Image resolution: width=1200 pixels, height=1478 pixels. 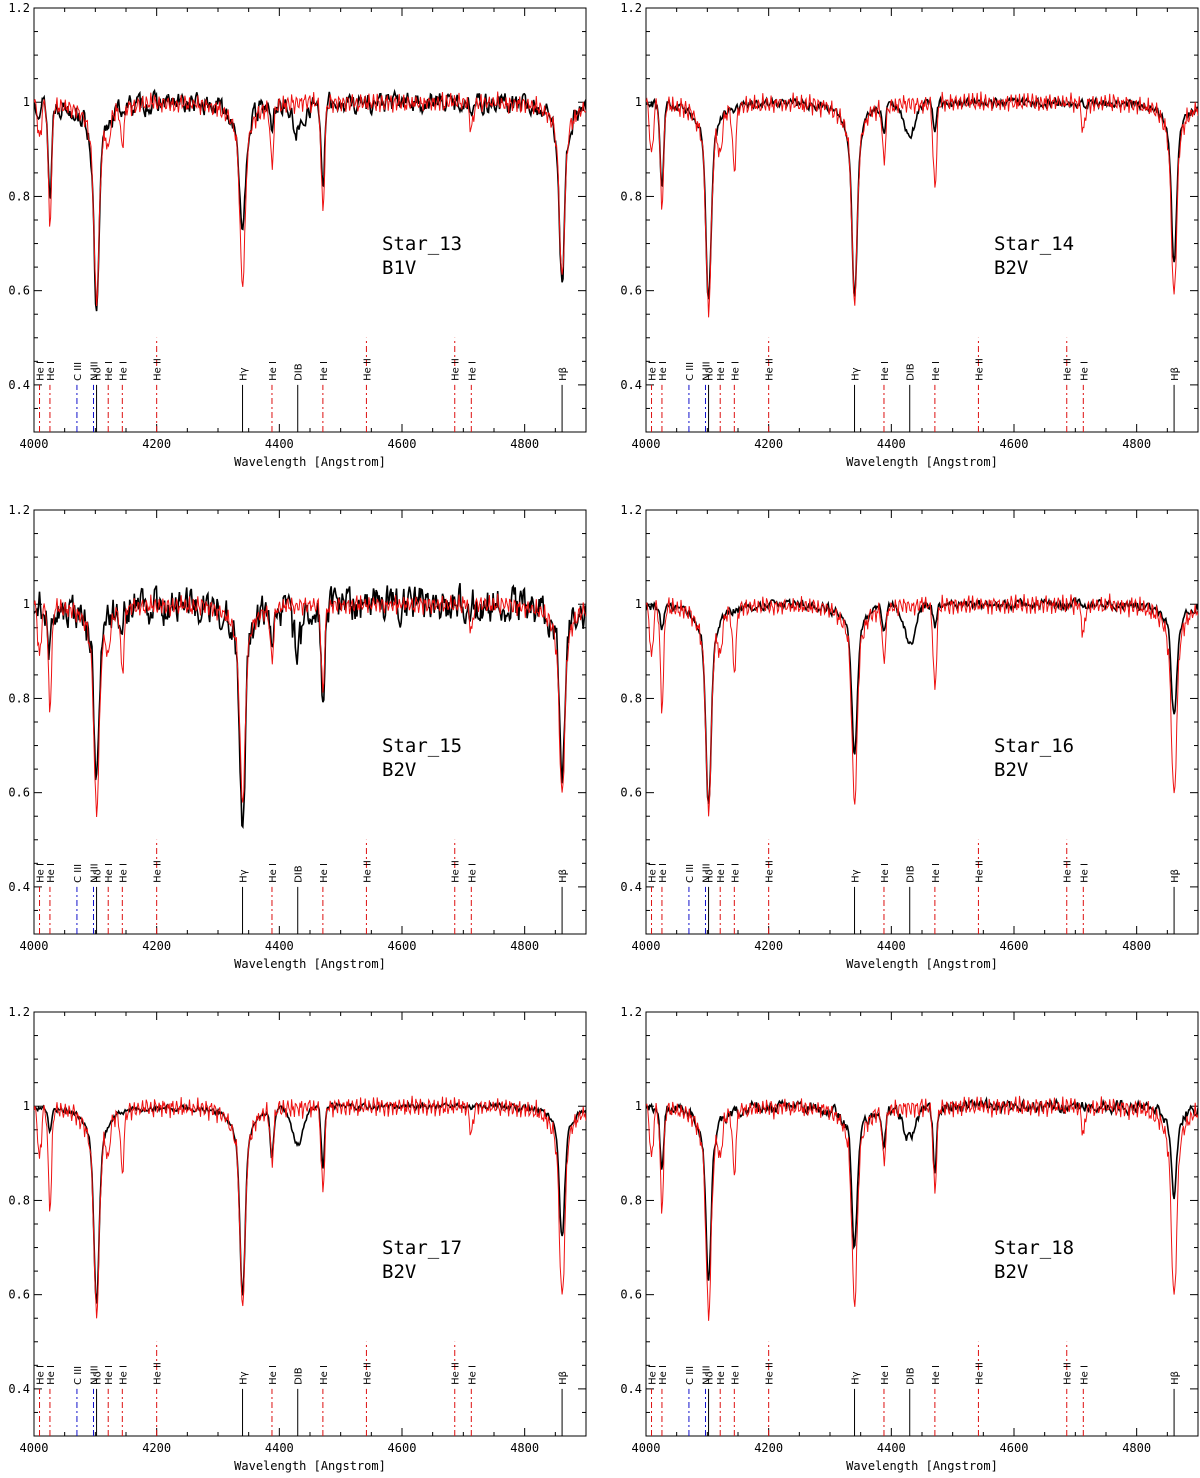 What do you see at coordinates (1034, 244) in the screenshot?
I see `star-name: Star_14` at bounding box center [1034, 244].